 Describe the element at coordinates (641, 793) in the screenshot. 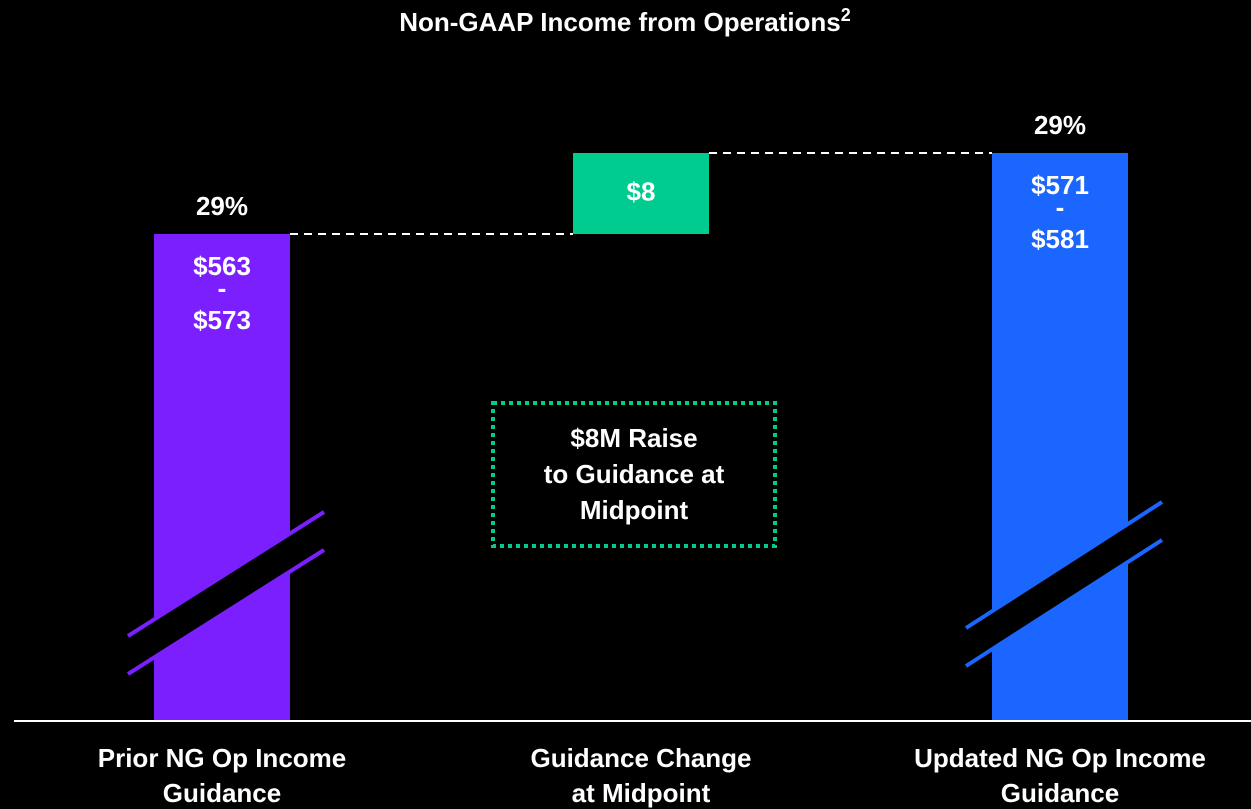

I see `category-label: at Midpoint` at that location.